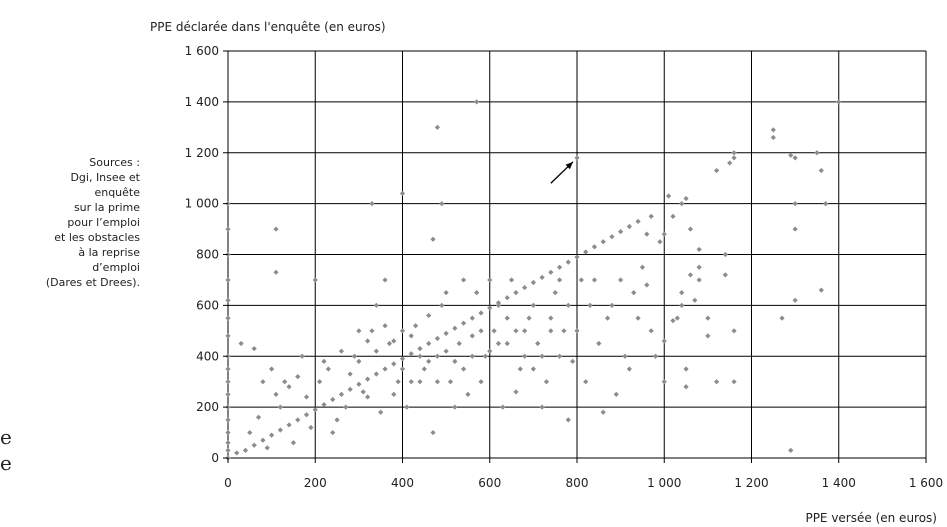  I want to click on sources-line: pour l’emploi, so click(103, 222).